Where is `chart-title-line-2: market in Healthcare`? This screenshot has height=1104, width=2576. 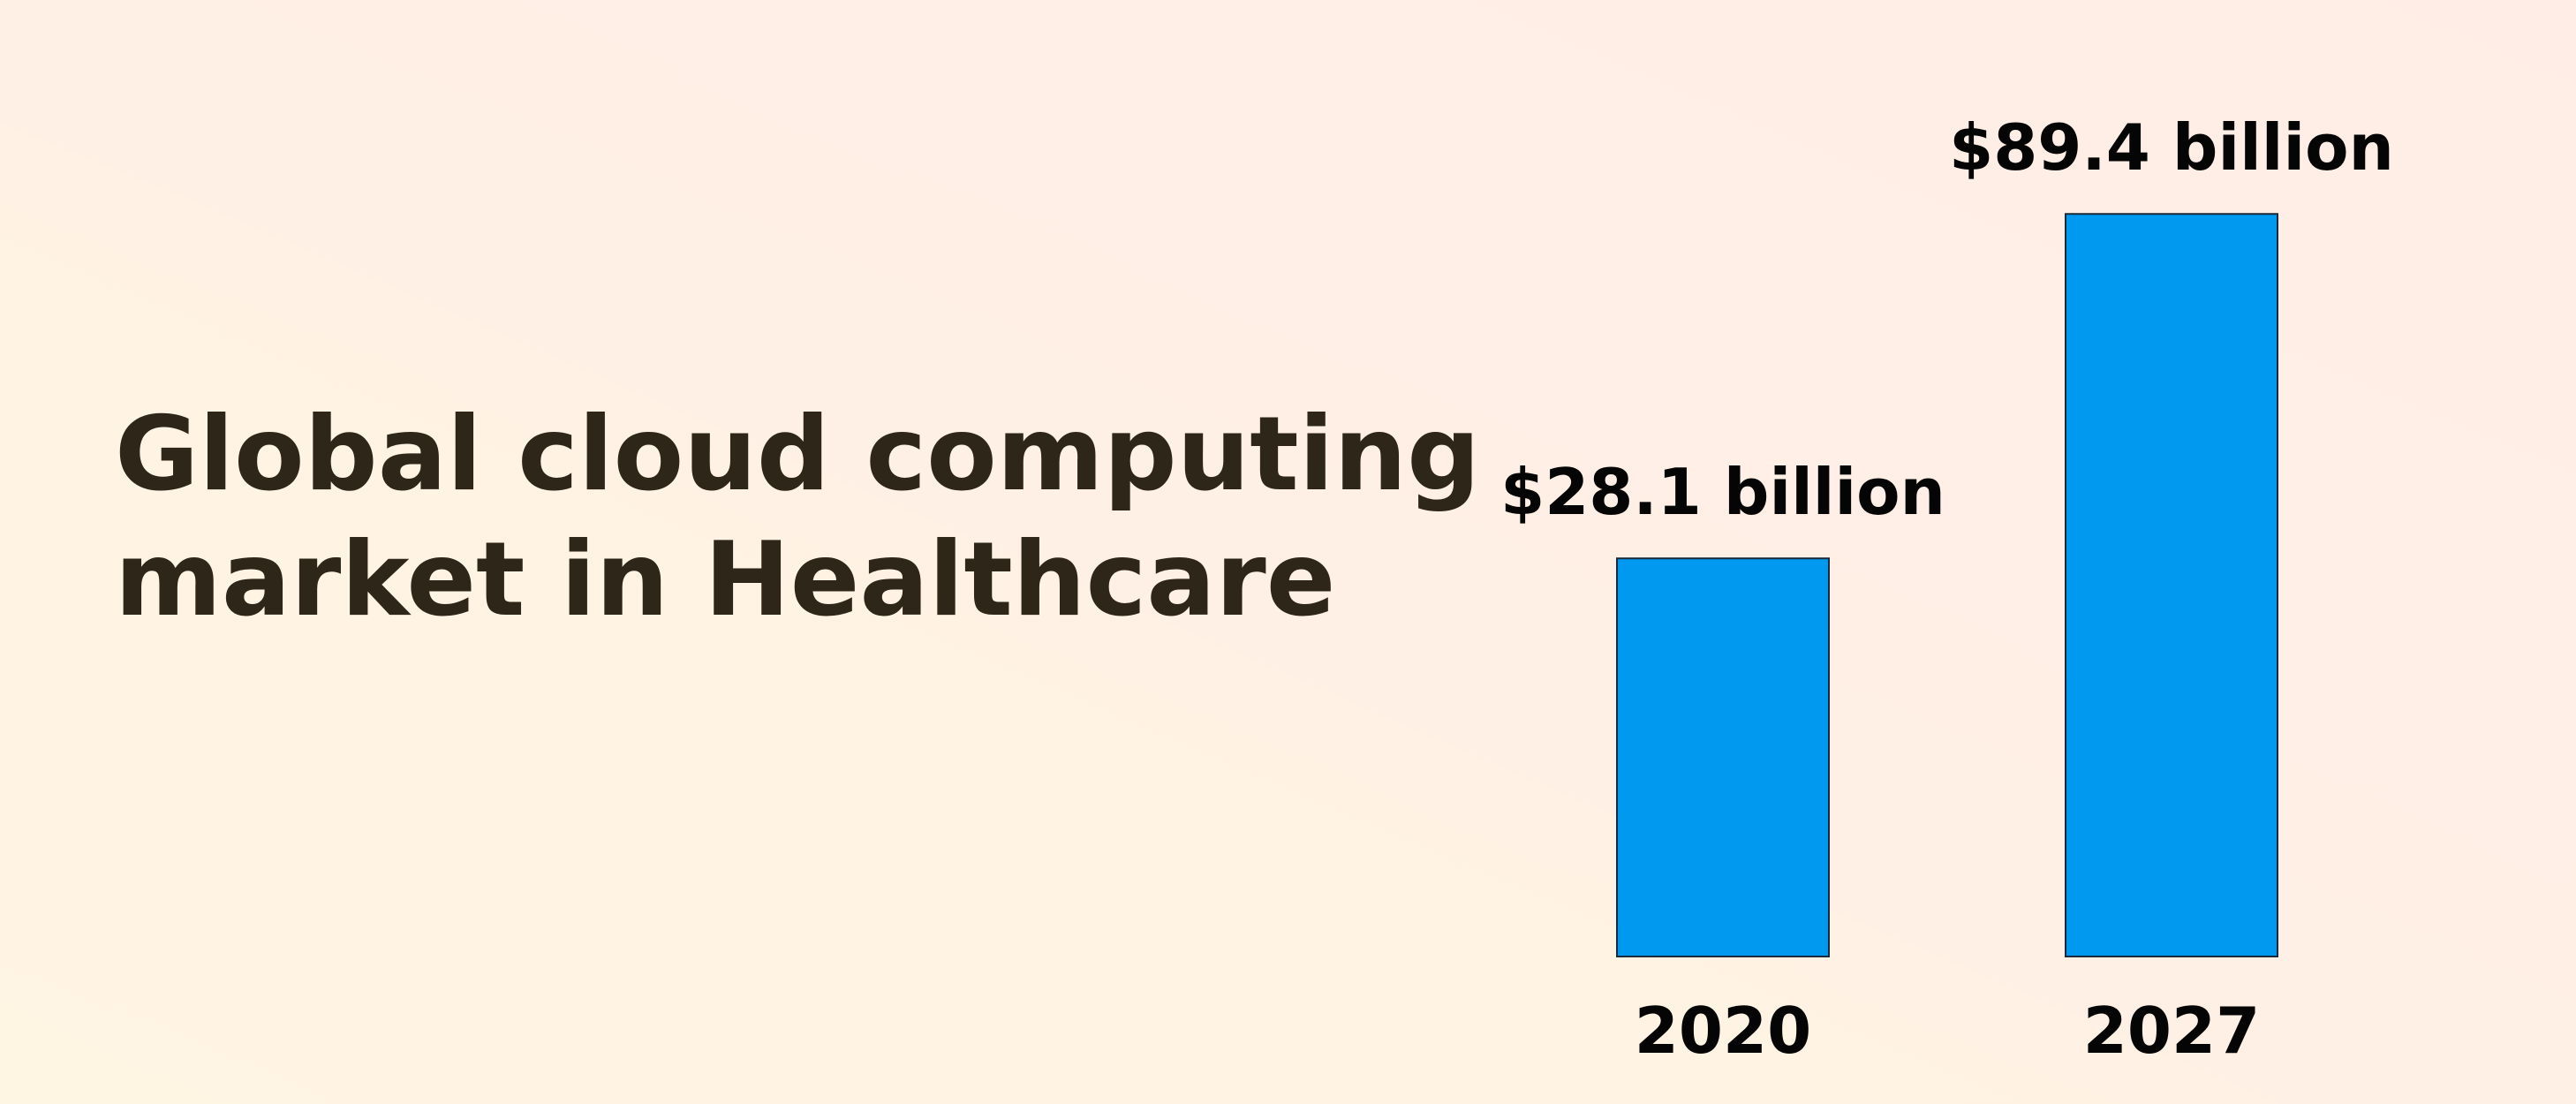
chart-title-line-2: market in Healthcare is located at coordinates (725, 579).